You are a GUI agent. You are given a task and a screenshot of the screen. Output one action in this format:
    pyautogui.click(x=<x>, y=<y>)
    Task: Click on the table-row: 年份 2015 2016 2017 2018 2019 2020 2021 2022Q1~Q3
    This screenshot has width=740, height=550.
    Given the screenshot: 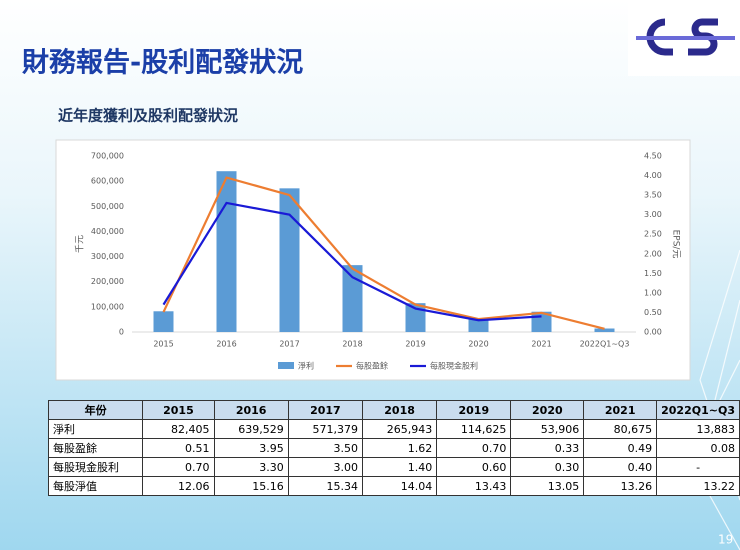 What is the action you would take?
    pyautogui.click(x=393, y=410)
    